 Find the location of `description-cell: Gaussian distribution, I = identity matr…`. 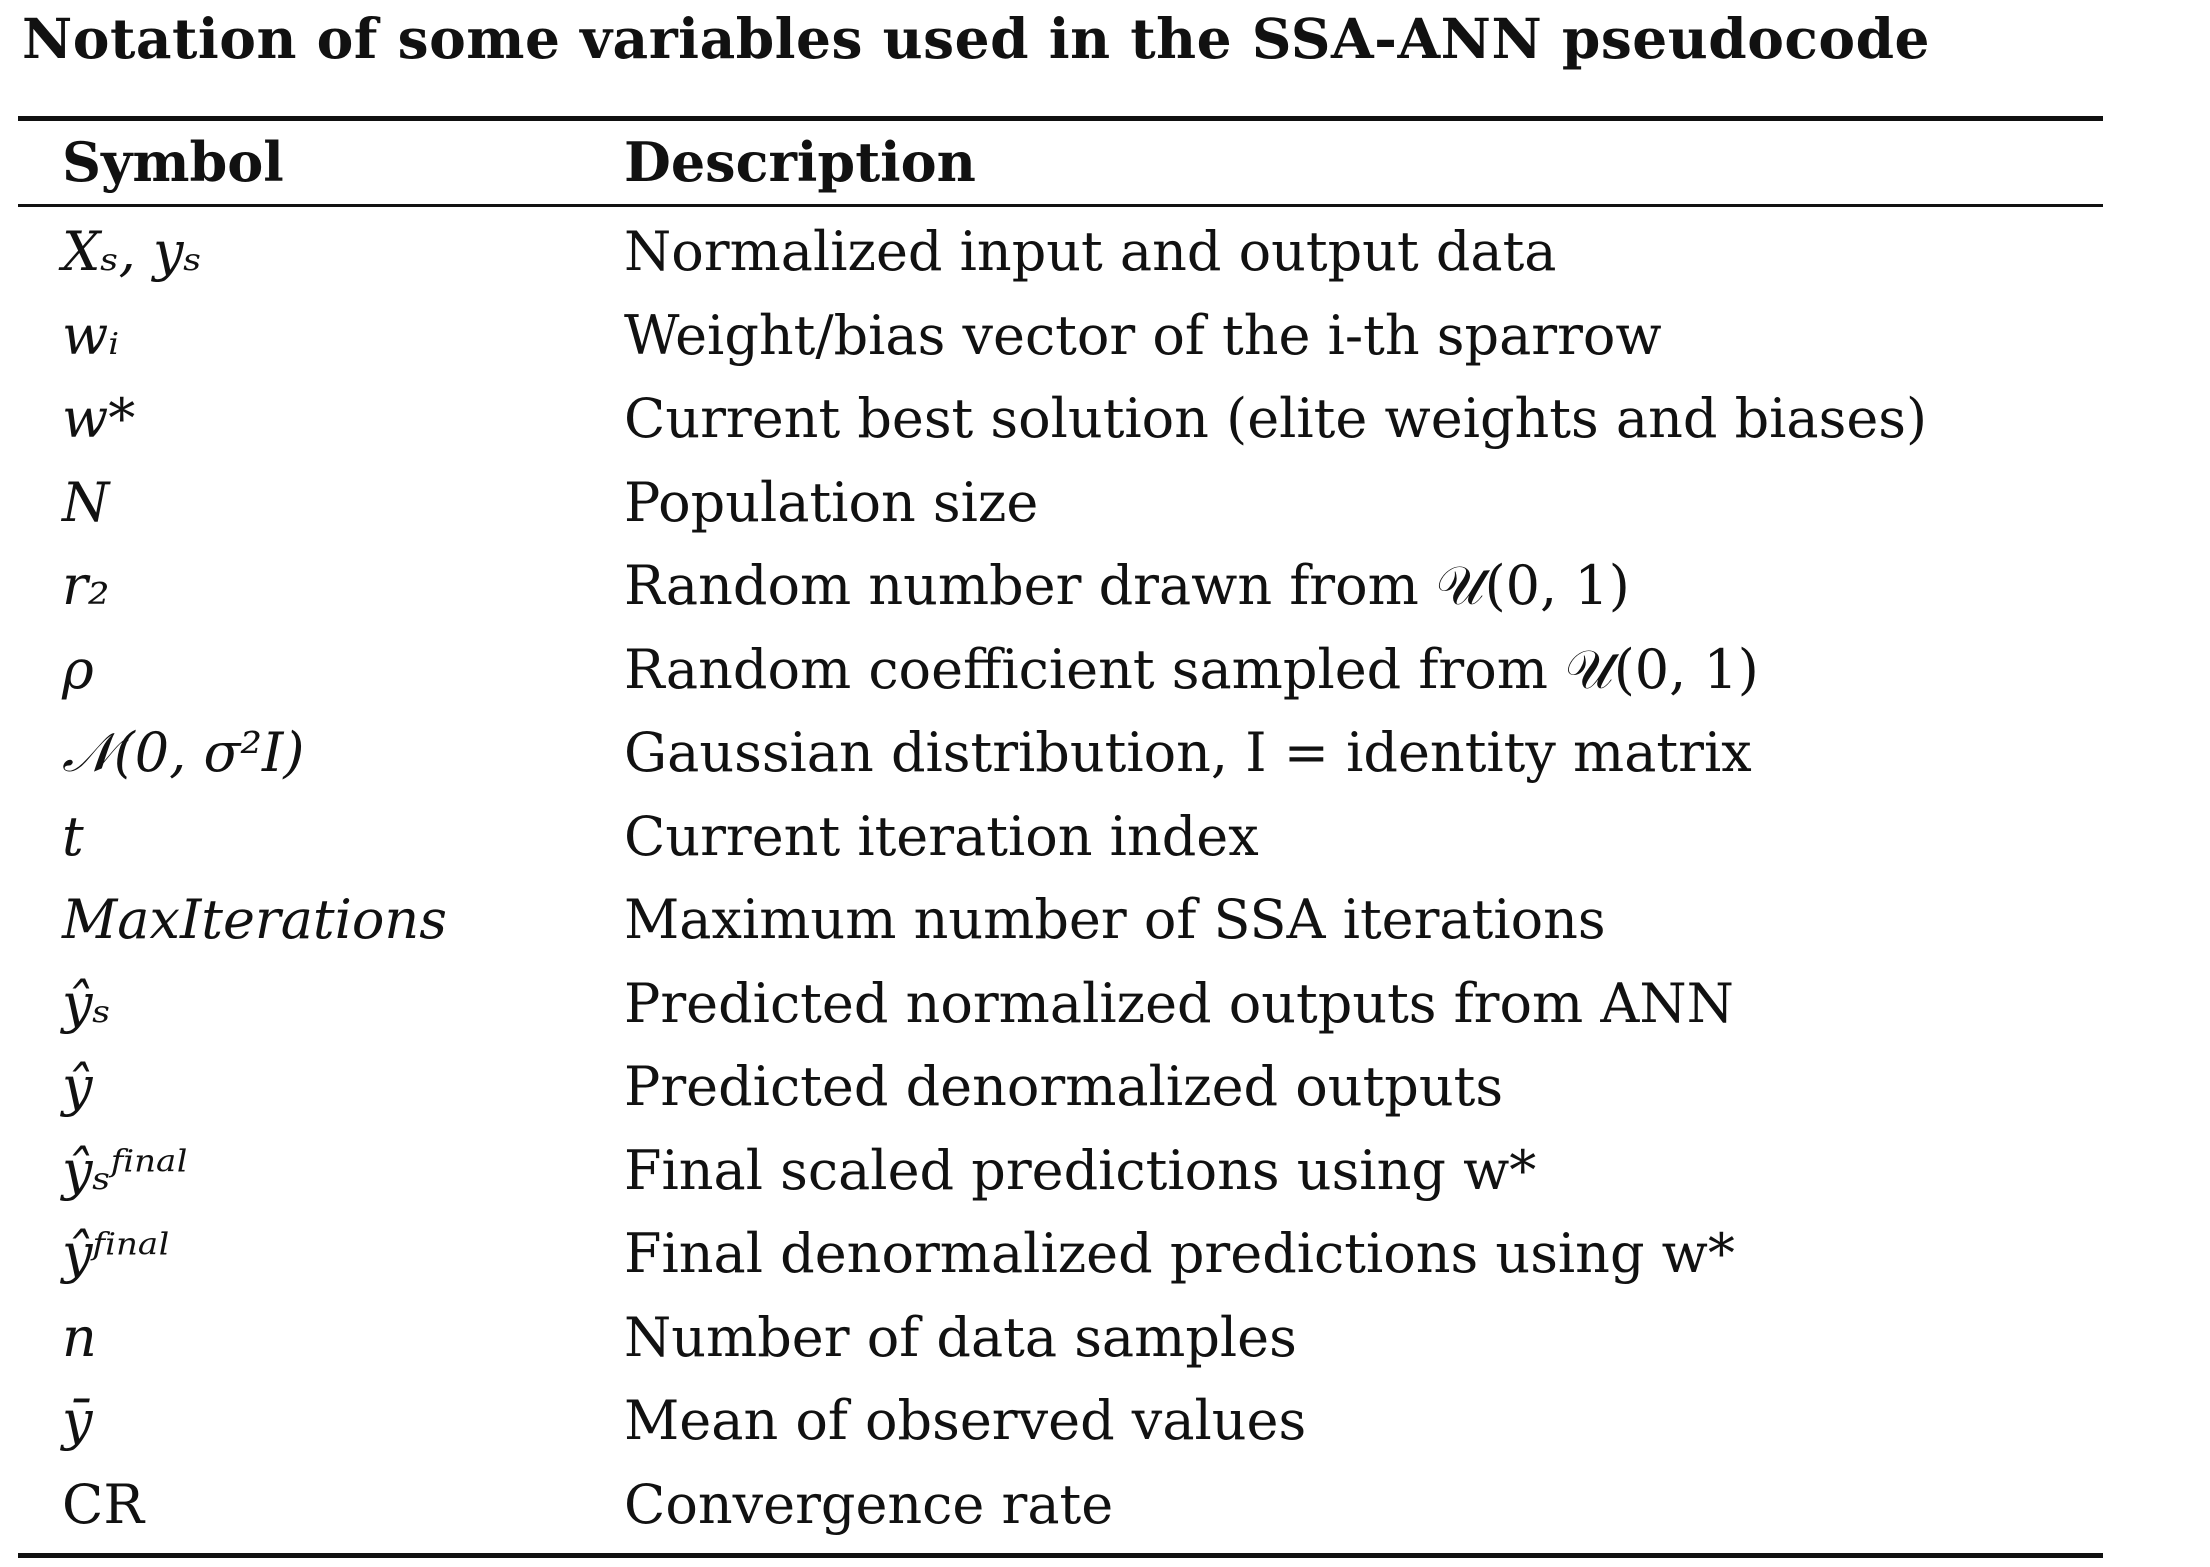

description-cell: Gaussian distribution, I = identity matr… is located at coordinates (1188, 752).